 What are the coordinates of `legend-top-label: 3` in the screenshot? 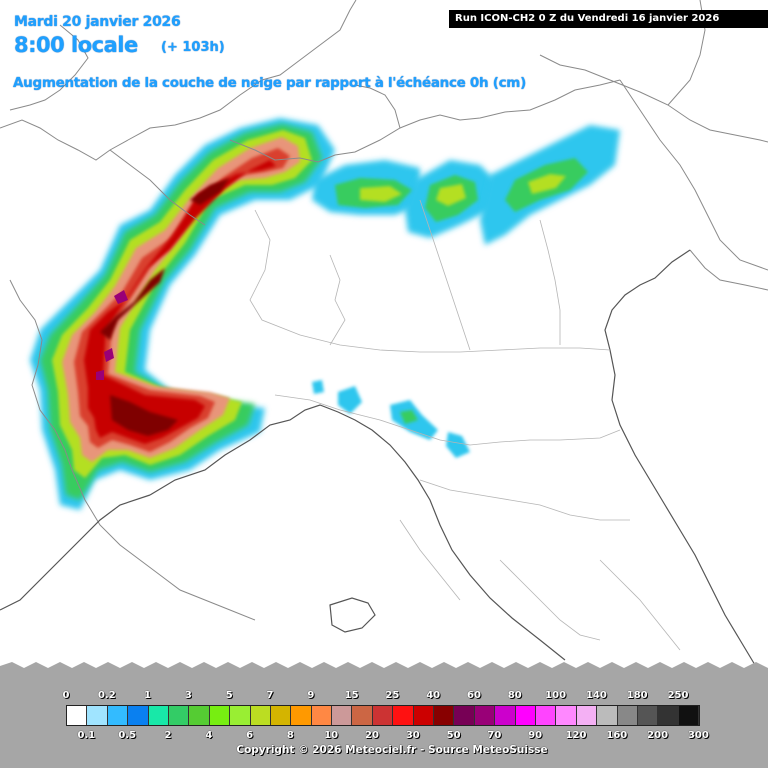 It's located at (188, 695).